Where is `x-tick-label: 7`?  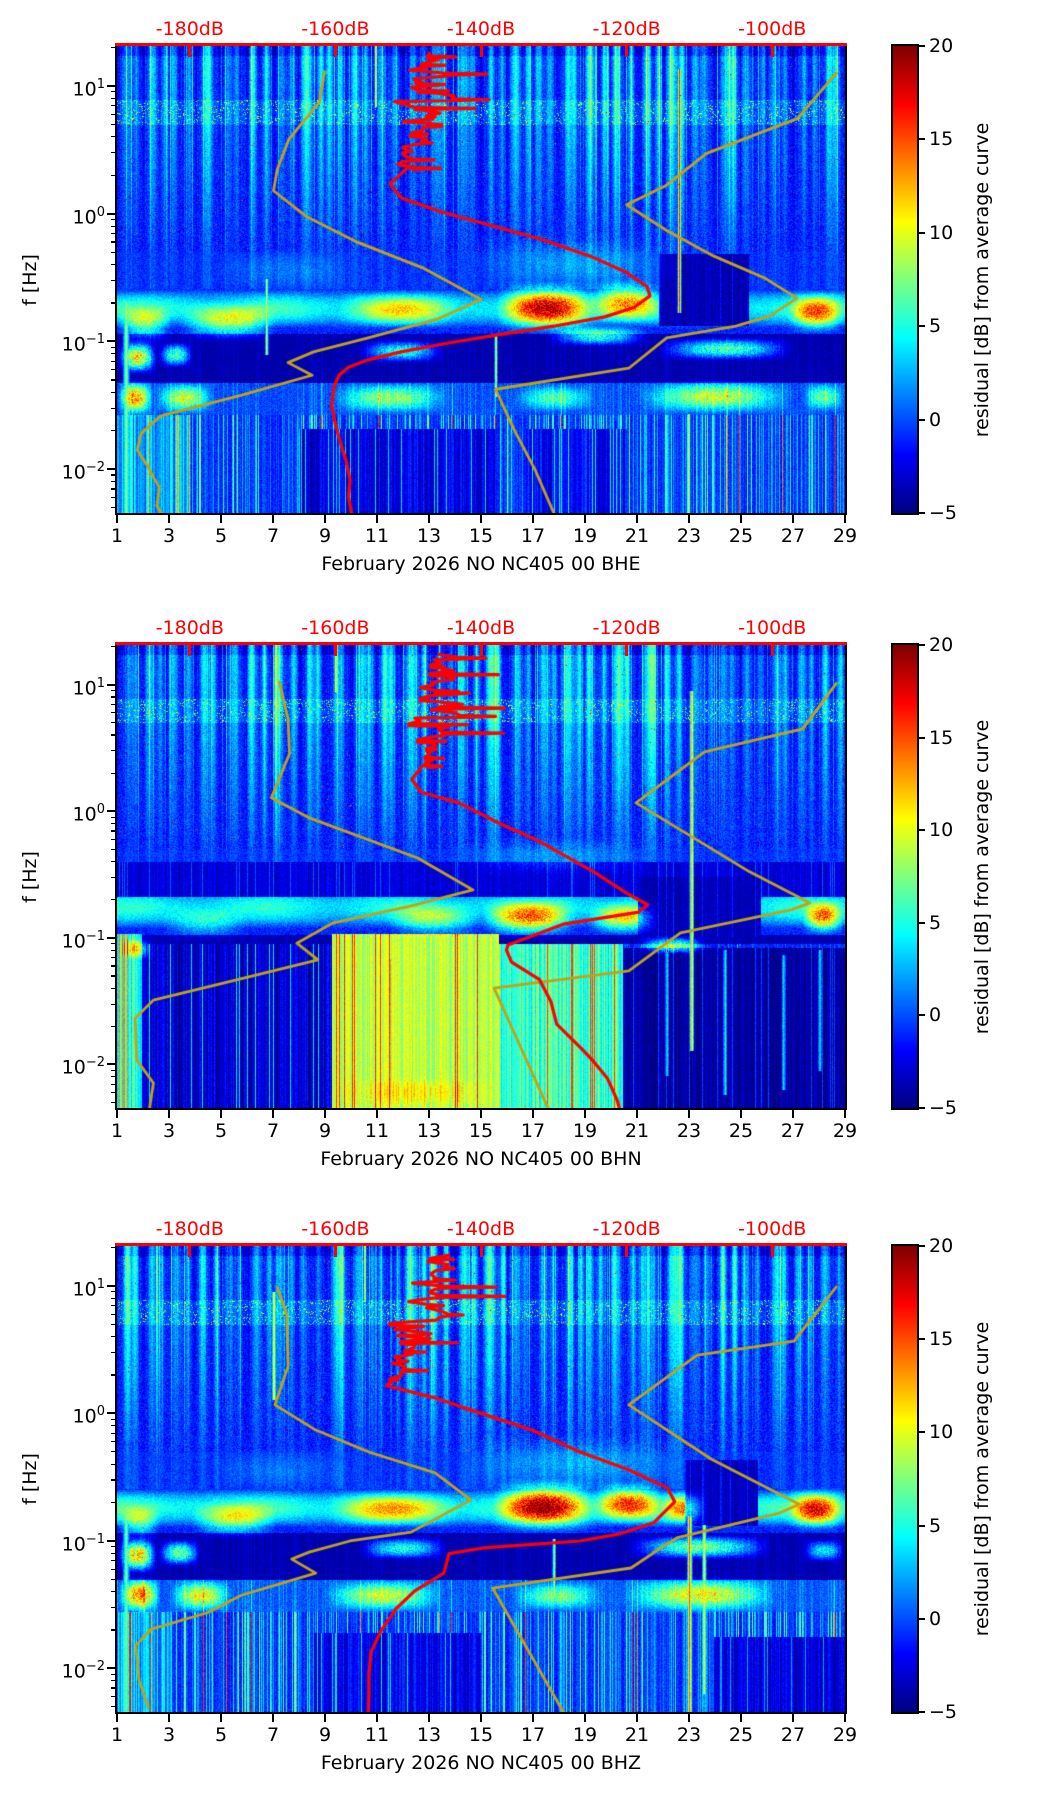
x-tick-label: 7 is located at coordinates (273, 536).